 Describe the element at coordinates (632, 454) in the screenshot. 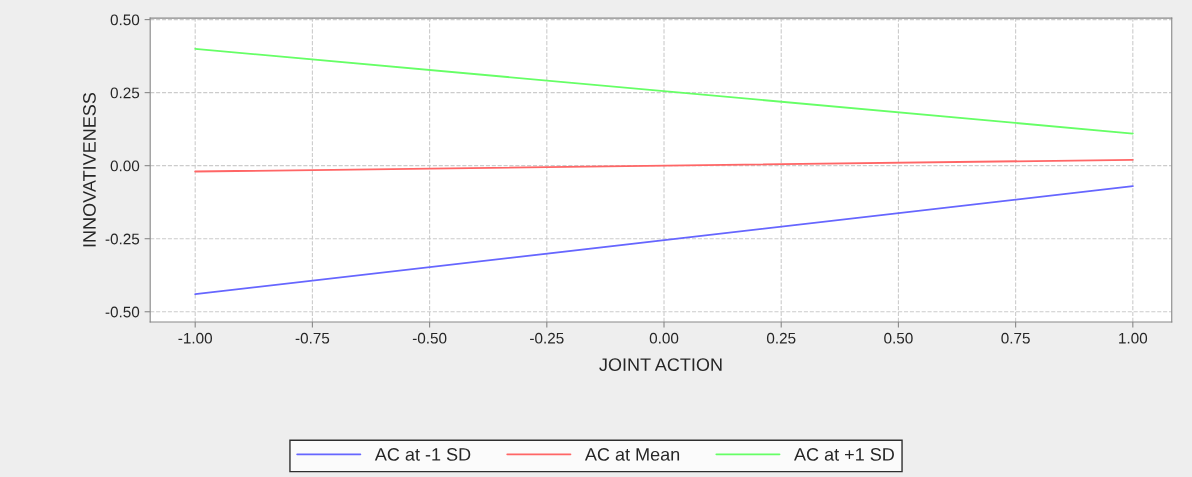

I see `legend-label: AC at Mean` at that location.